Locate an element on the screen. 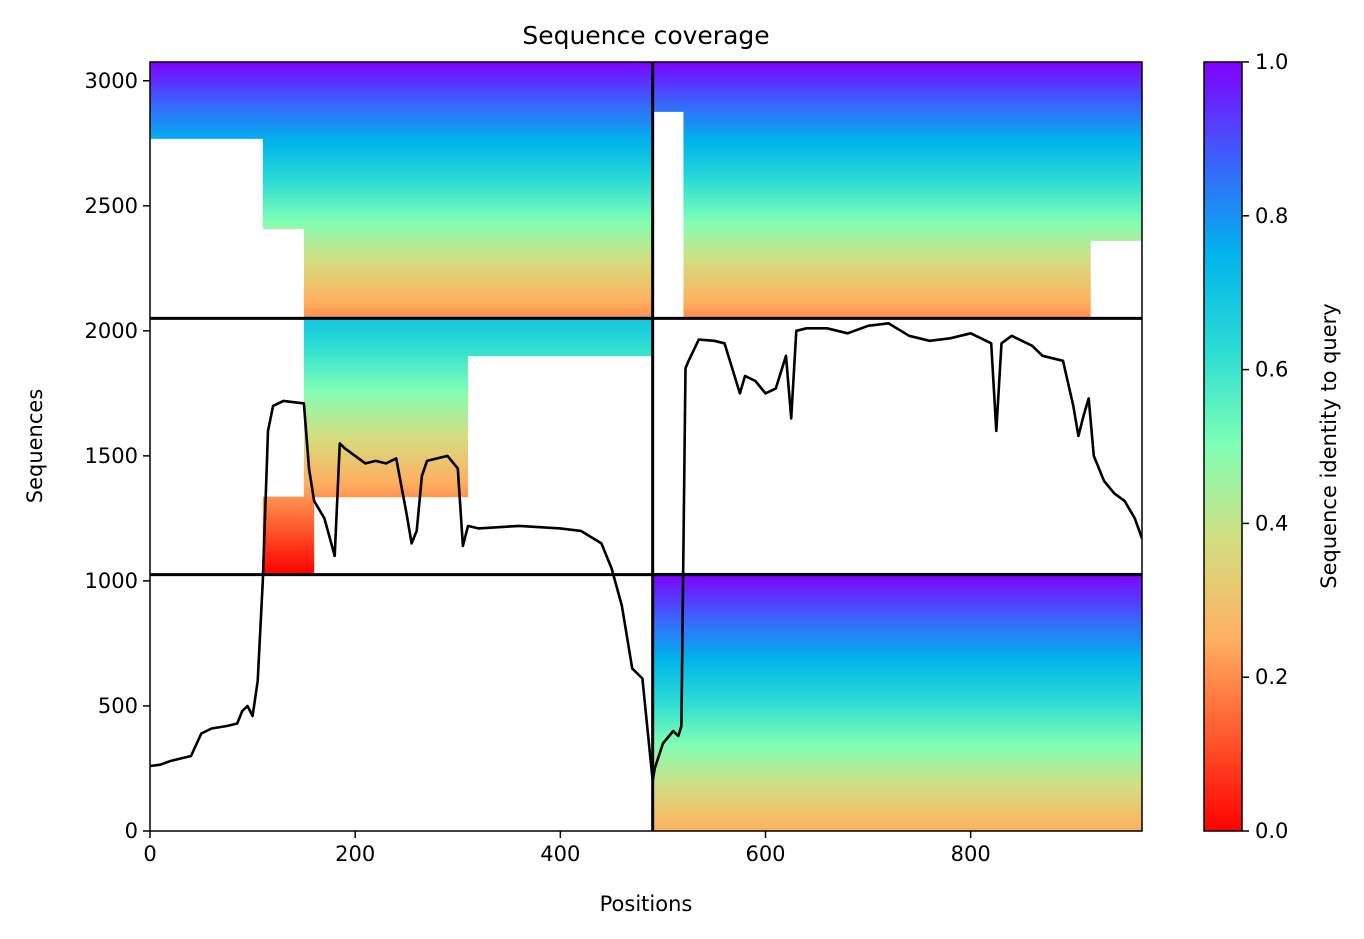  colorbar-tick-label: 1.0 is located at coordinates (1271, 62).